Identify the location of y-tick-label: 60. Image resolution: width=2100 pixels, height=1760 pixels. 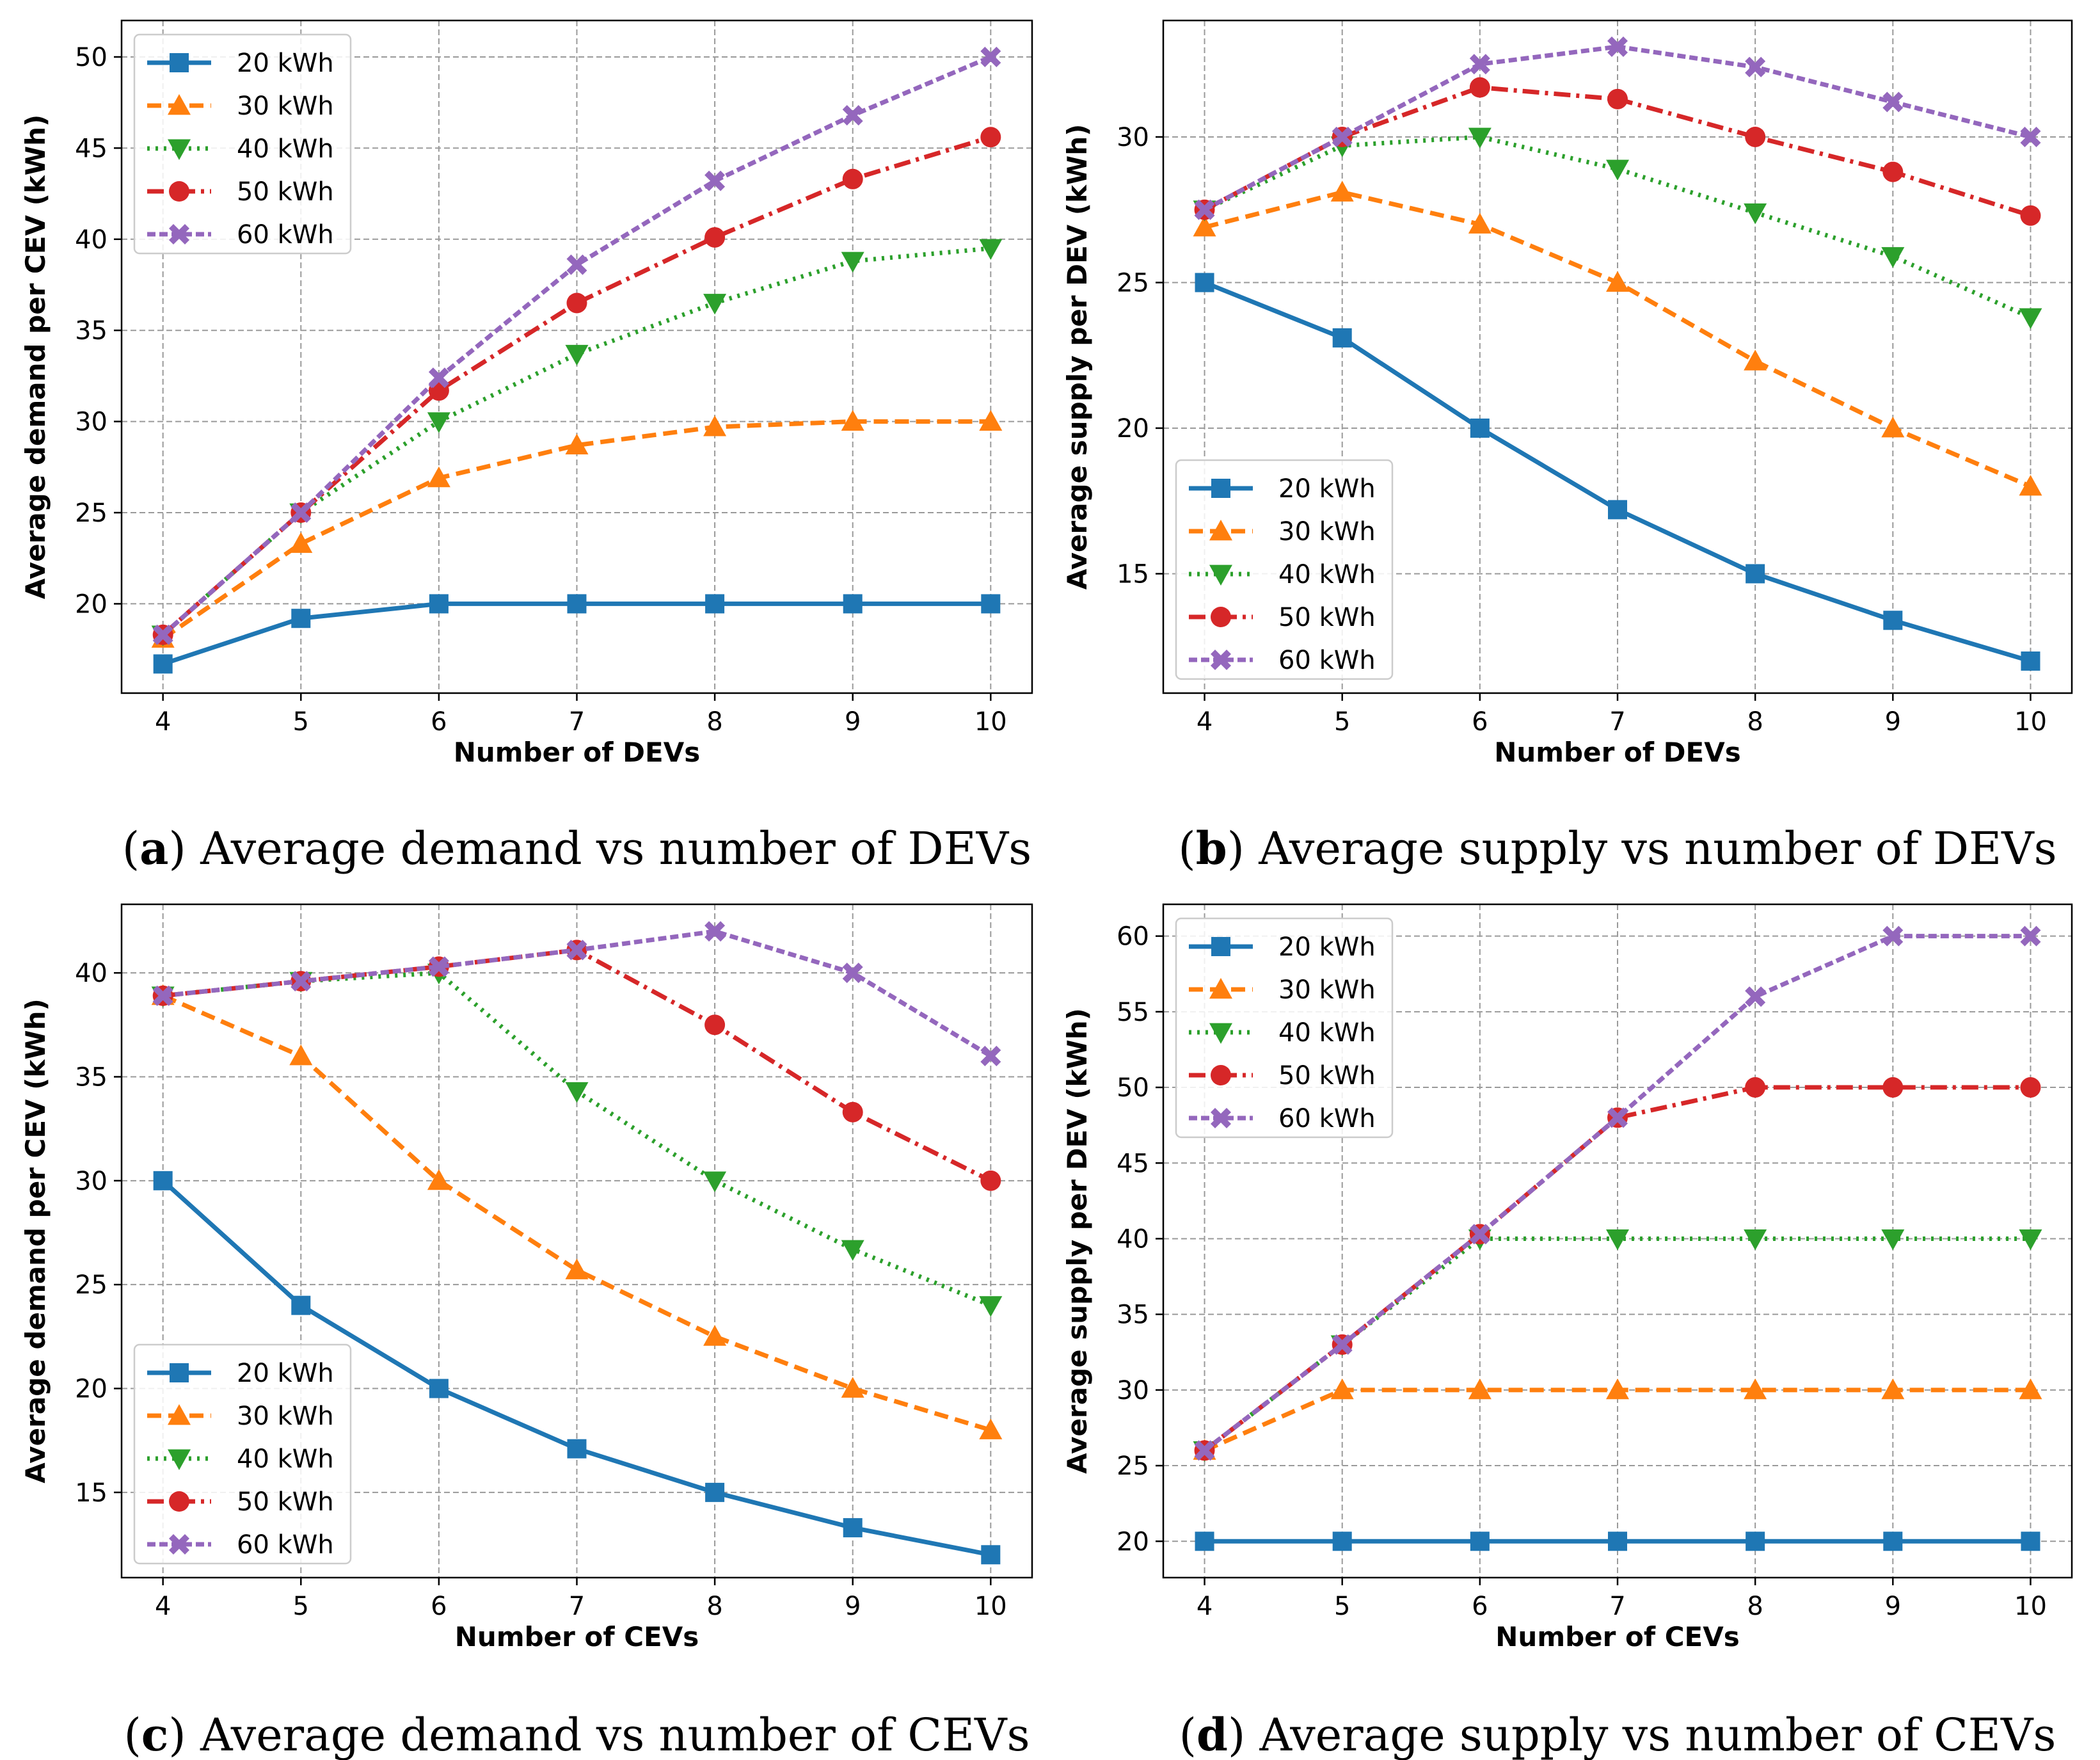
(1133, 937).